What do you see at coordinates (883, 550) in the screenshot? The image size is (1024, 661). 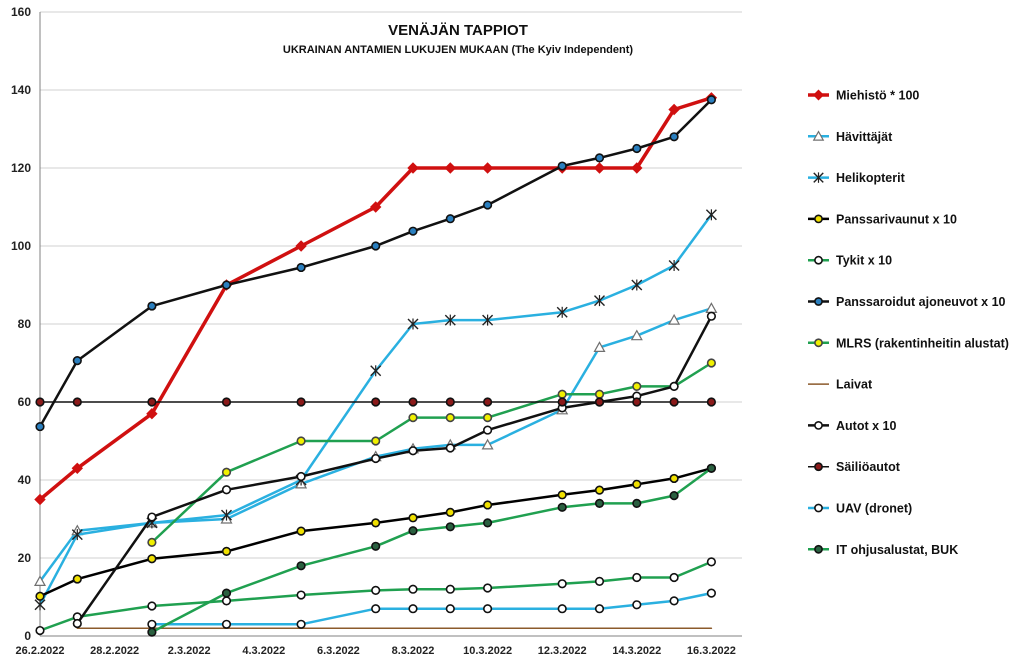 I see `legend-item-it-ohjusalustat-buk: IT ohjusalustat, BUK` at bounding box center [883, 550].